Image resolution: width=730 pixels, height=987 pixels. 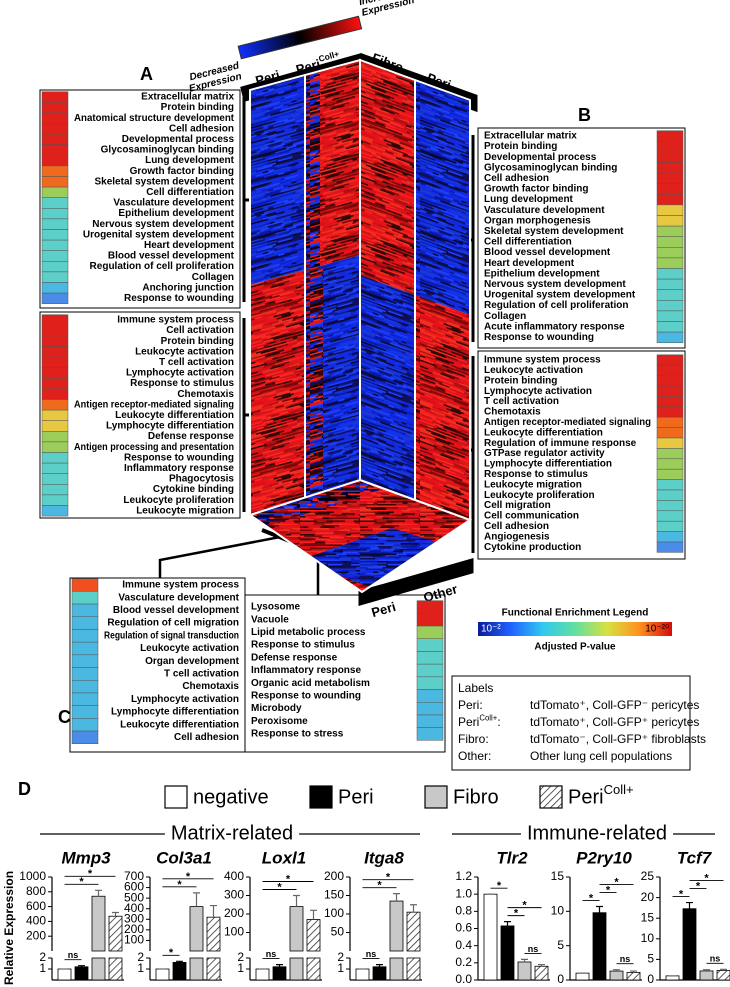 I want to click on y-tick-label: 1, so click(x=240, y=968).